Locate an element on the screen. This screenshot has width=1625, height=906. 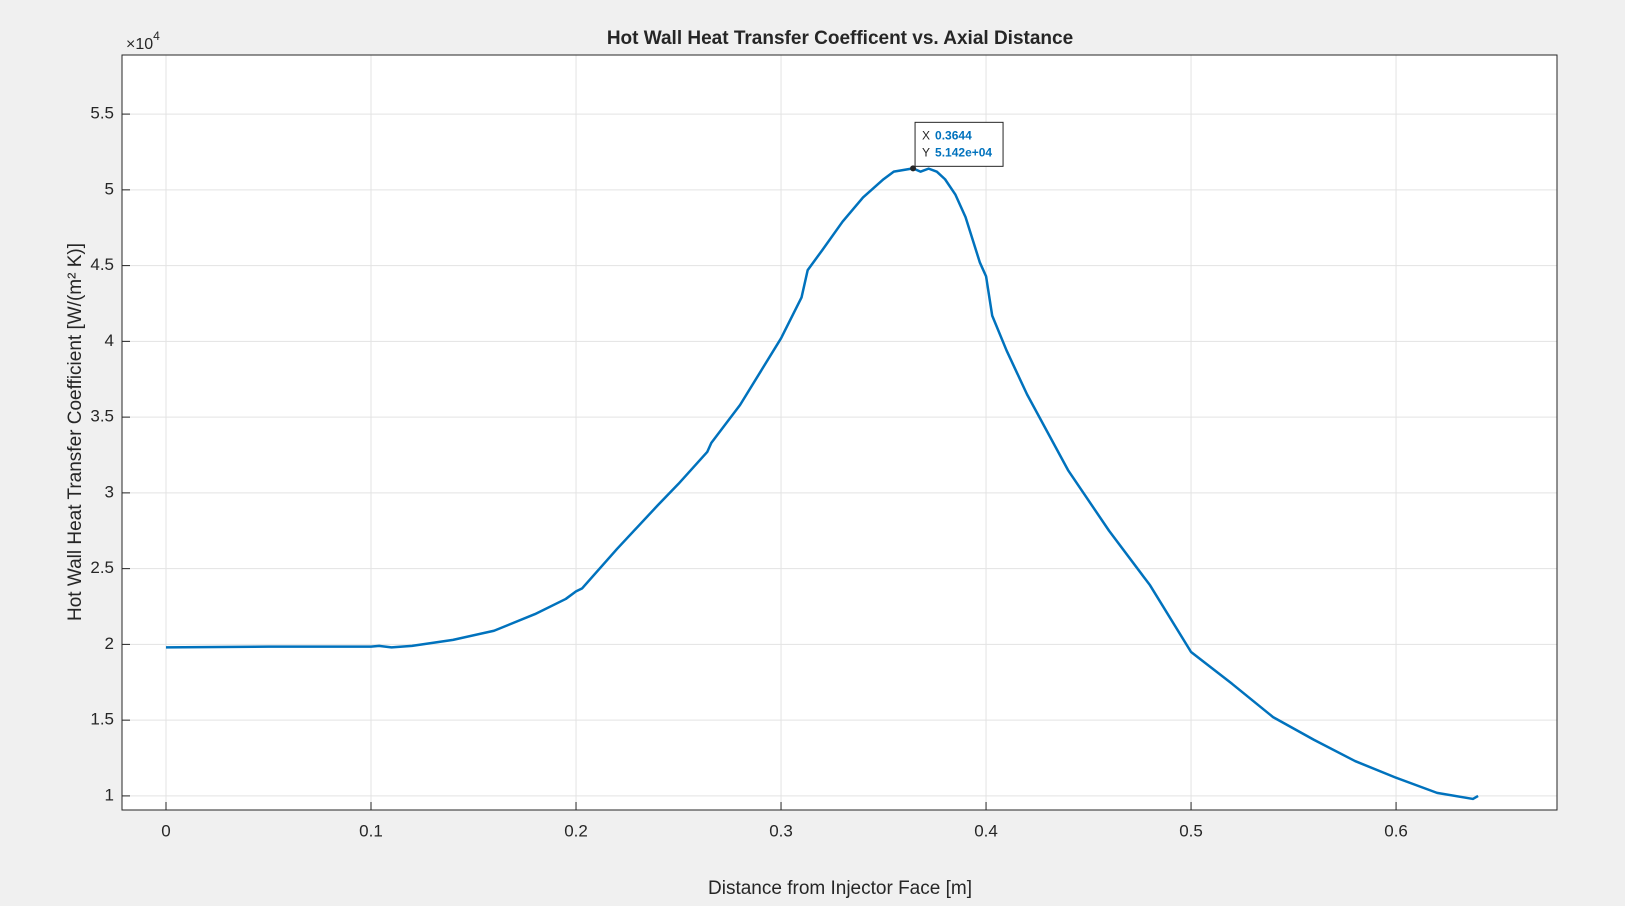
datatip-x-value: 0.3644 is located at coordinates (953, 136).